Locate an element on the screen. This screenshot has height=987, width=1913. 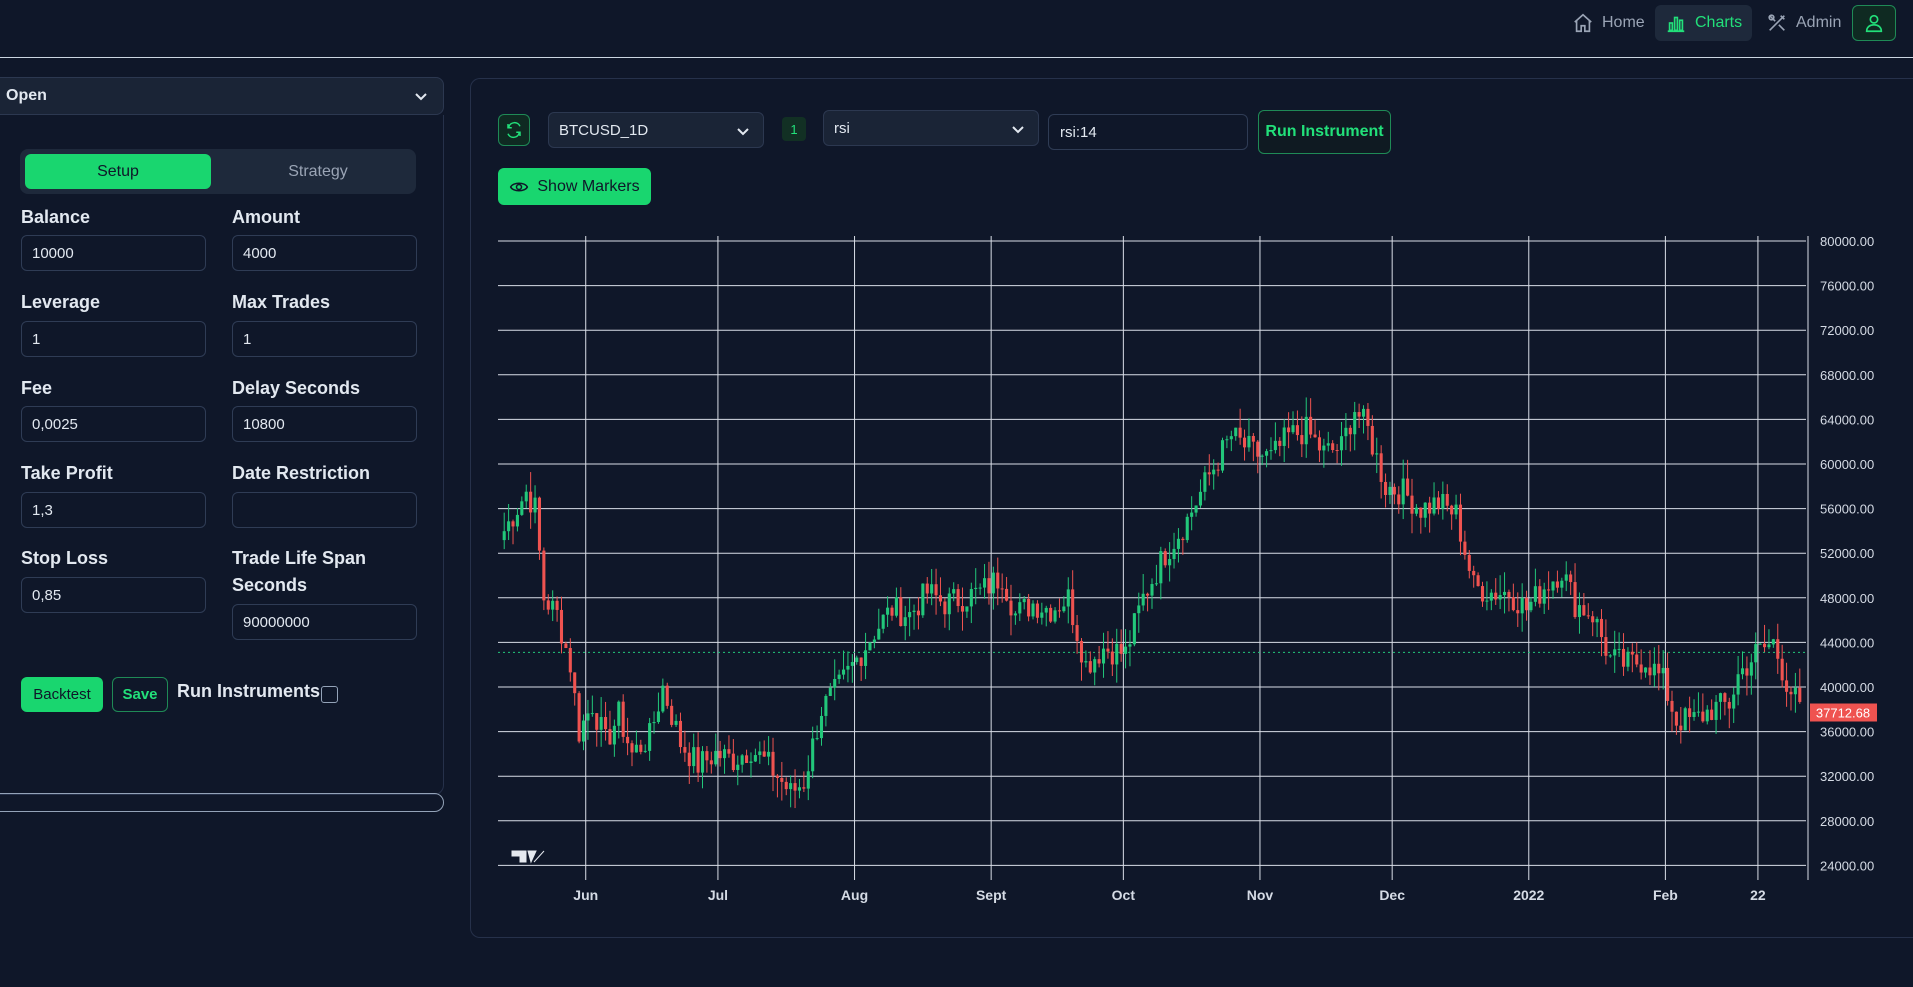
show-markers-button: Show Markers is located at coordinates (574, 186).